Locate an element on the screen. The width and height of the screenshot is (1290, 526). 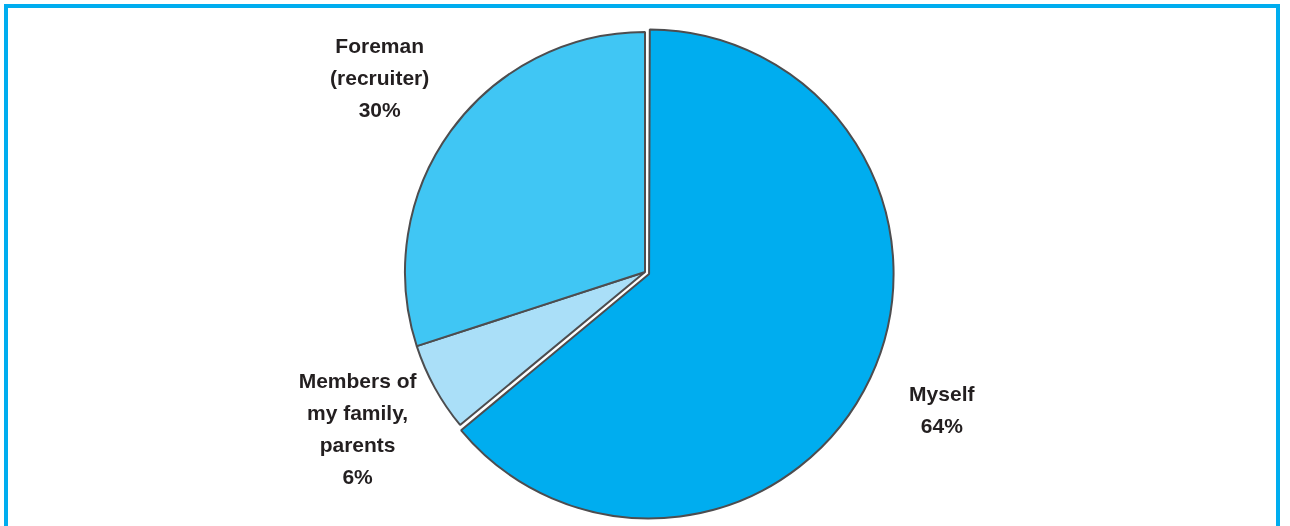
slice-label: Foreman (recruiter) is located at coordinates (380, 61).